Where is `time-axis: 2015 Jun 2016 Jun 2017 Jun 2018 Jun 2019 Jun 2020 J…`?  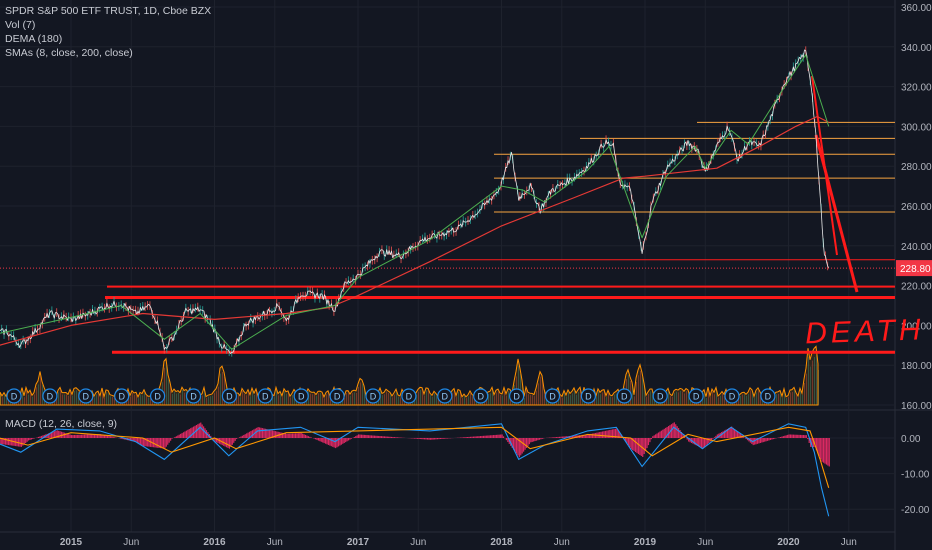
time-axis: 2015 Jun 2016 Jun 2017 Jun 2018 Jun 2019 Jun 2020 J… is located at coordinates (447, 539).